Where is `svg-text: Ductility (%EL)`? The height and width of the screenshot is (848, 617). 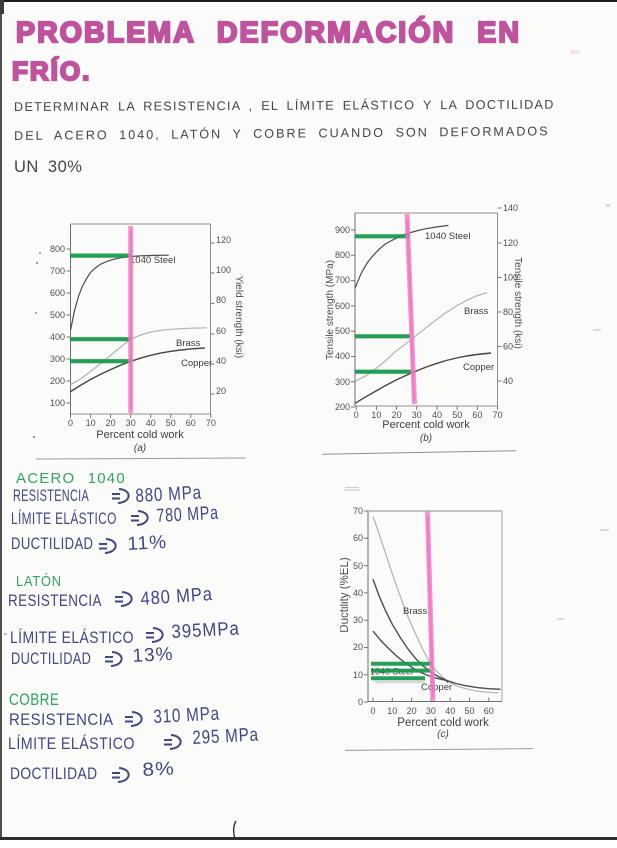 svg-text: Ductility (%EL) is located at coordinates (345, 595).